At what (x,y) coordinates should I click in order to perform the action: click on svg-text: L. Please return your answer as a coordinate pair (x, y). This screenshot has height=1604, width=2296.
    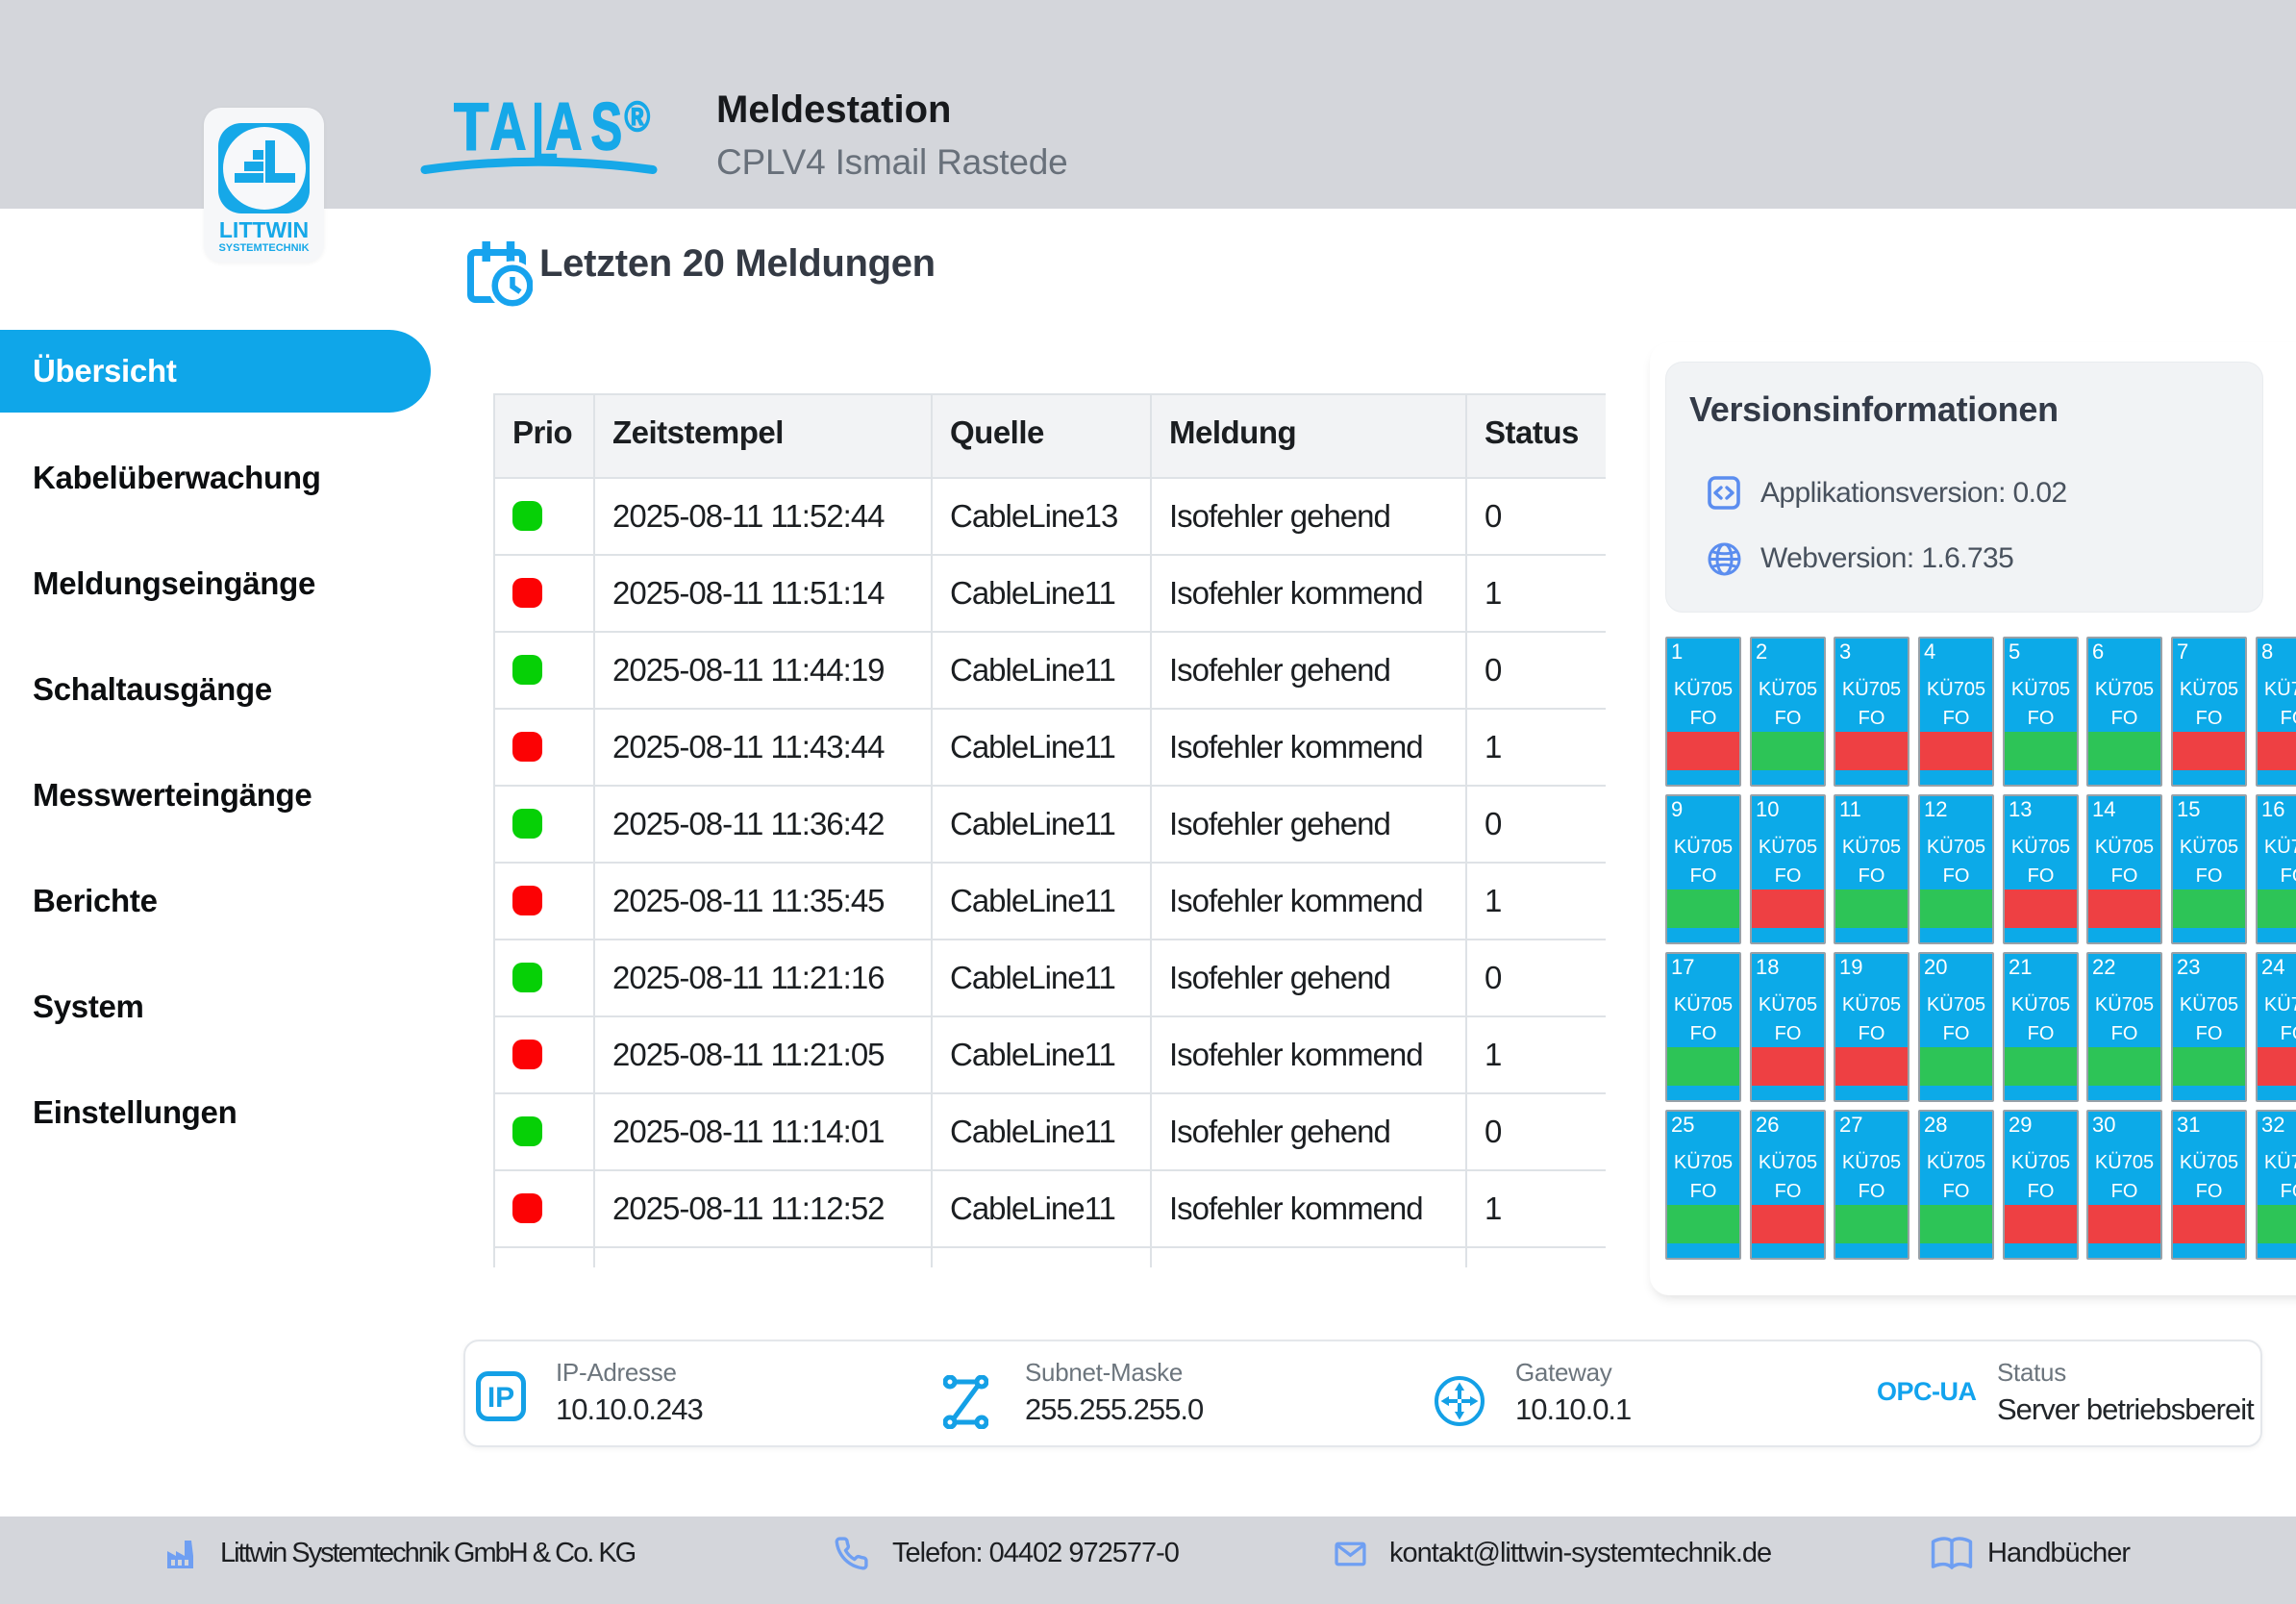
    Looking at the image, I should click on (546, 141).